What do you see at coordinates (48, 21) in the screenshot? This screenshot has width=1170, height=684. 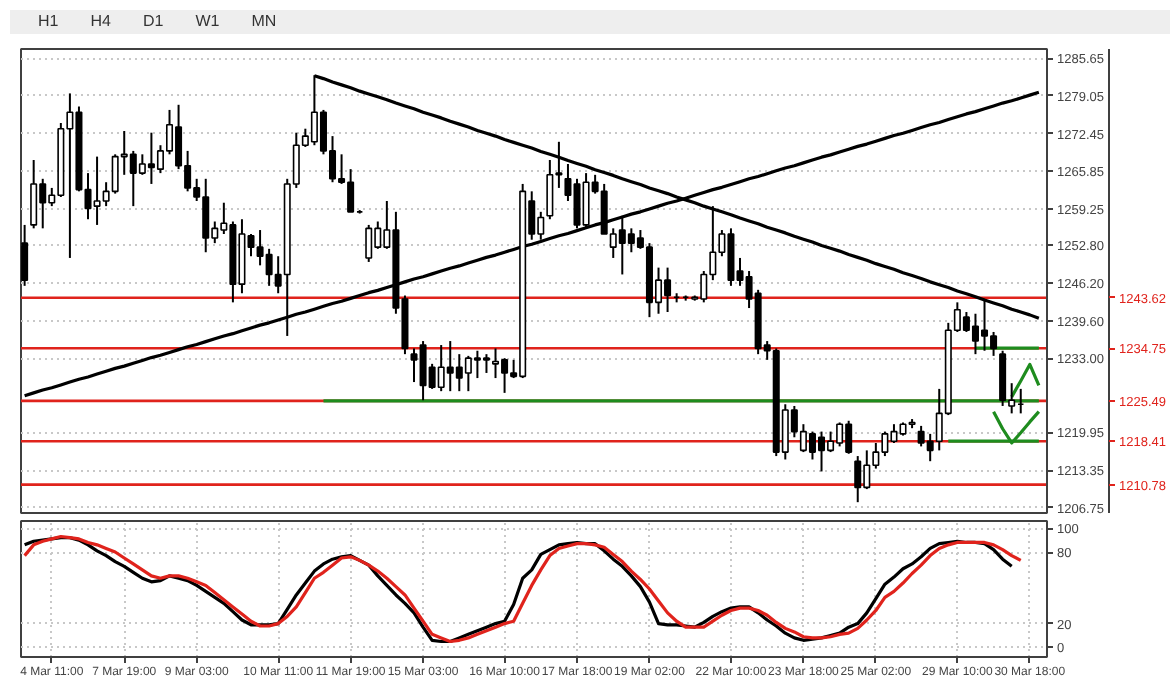 I see `text: H1` at bounding box center [48, 21].